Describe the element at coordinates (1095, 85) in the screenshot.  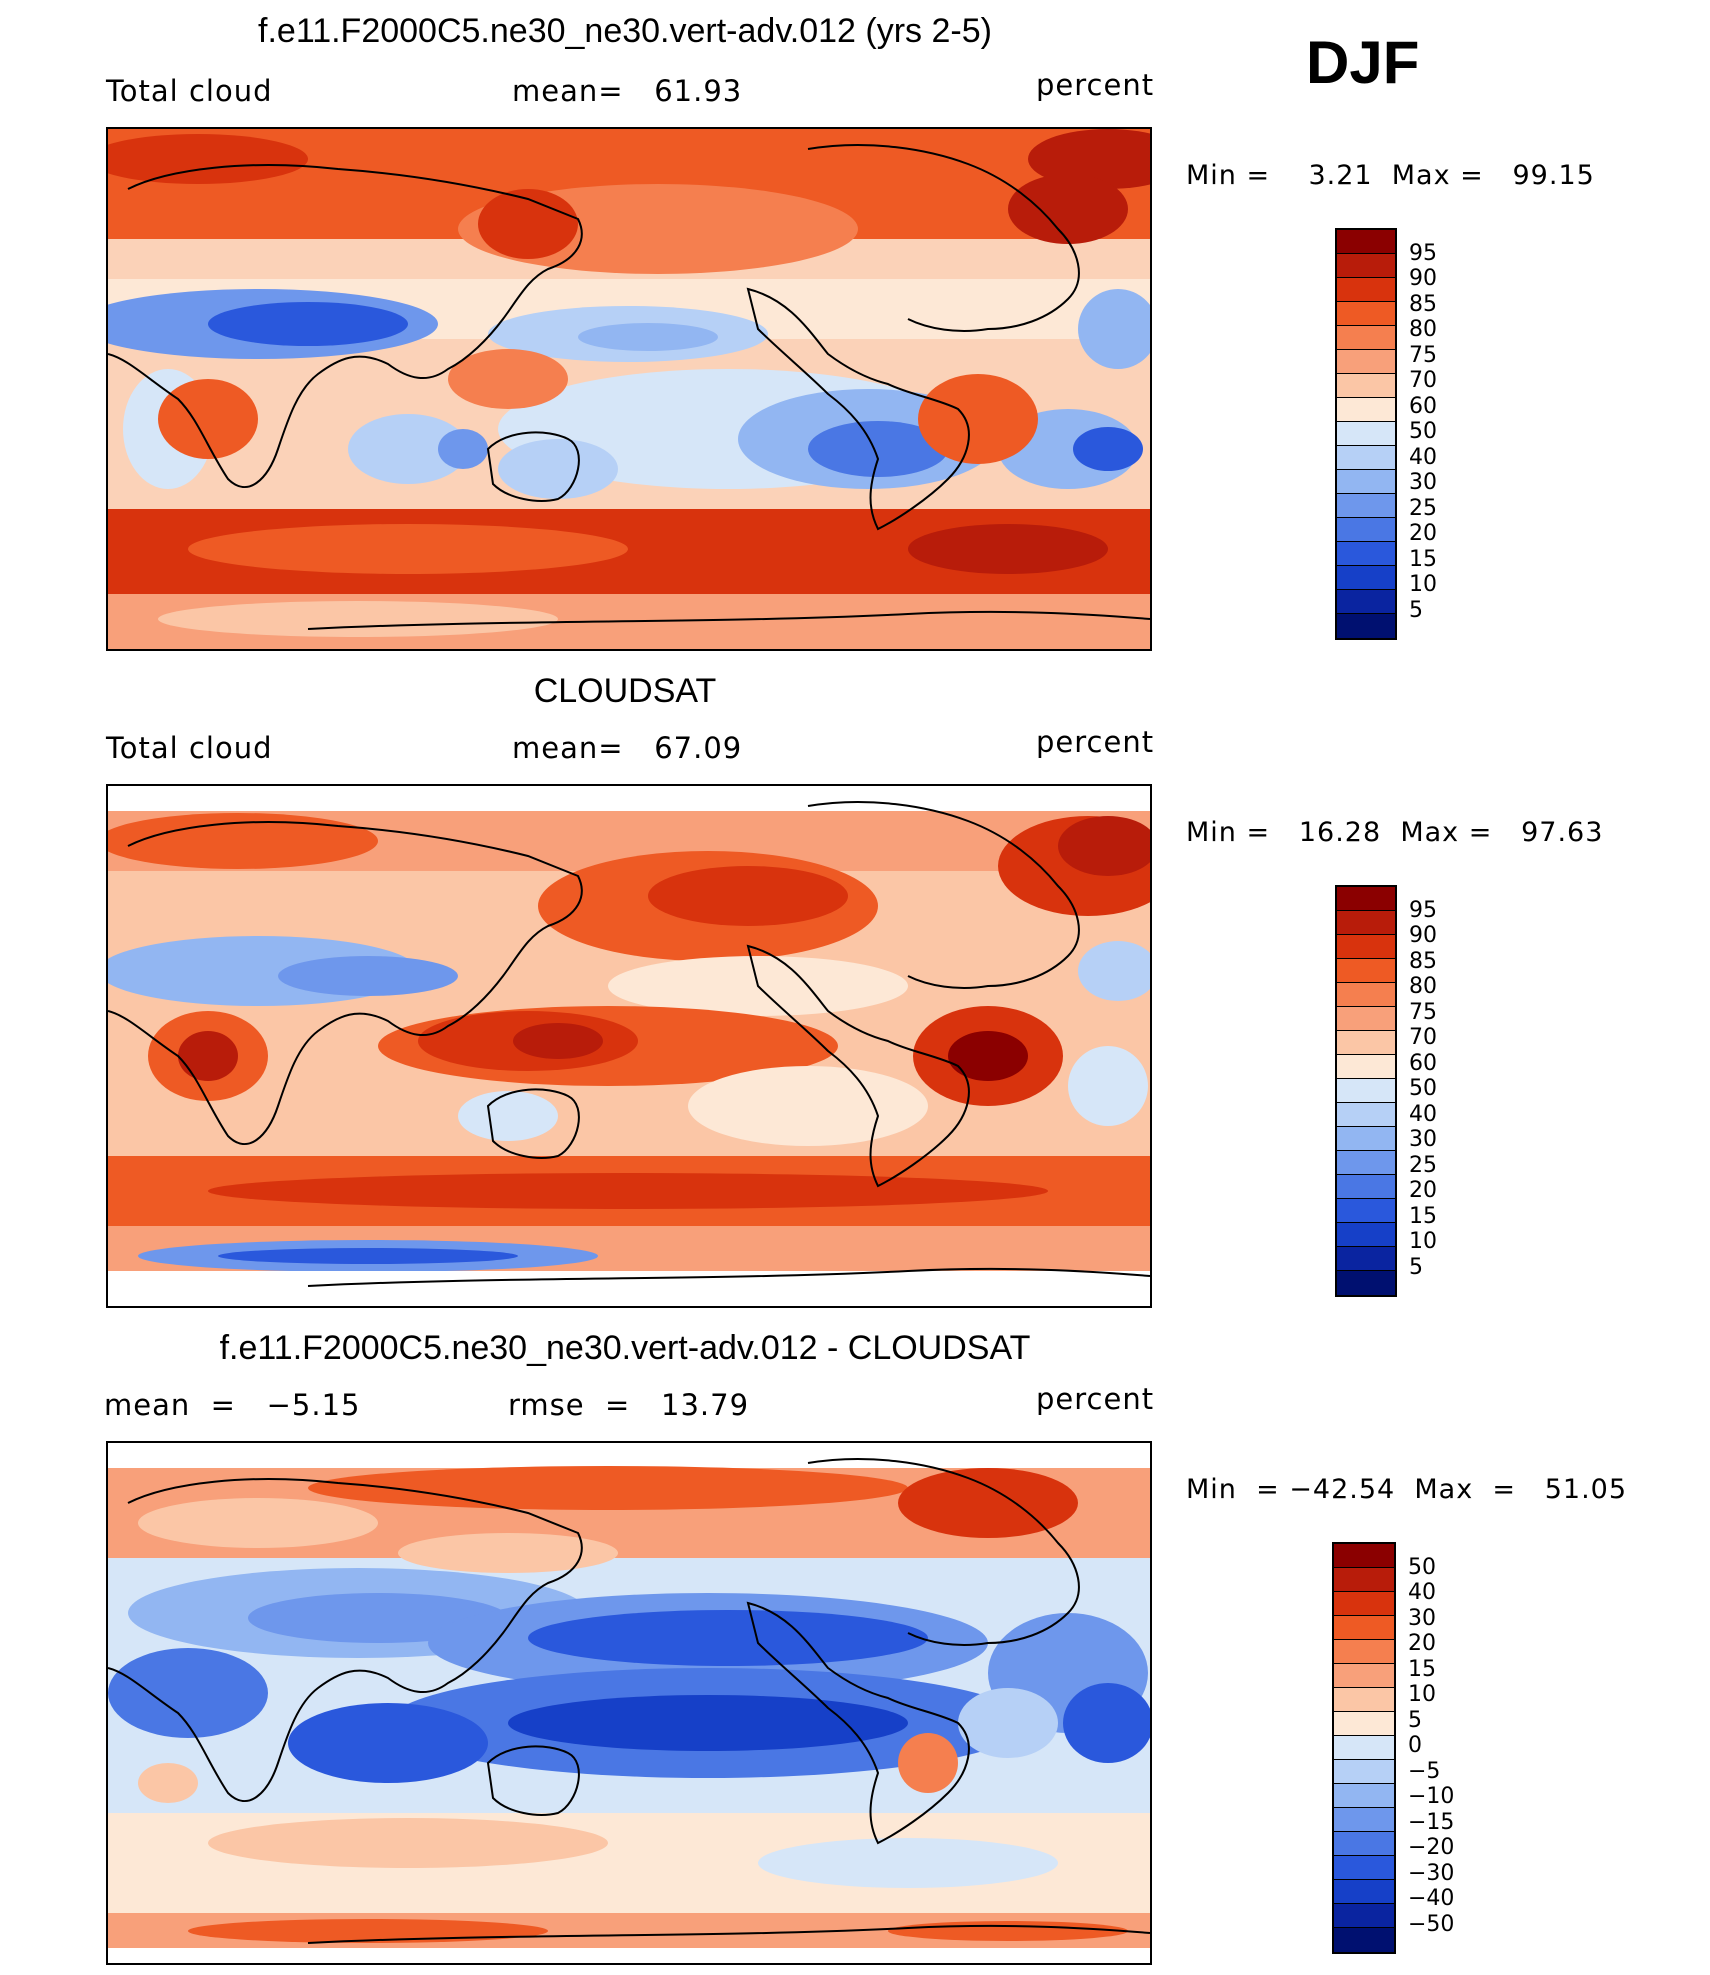
I see `panel-1-units-label: percent` at that location.